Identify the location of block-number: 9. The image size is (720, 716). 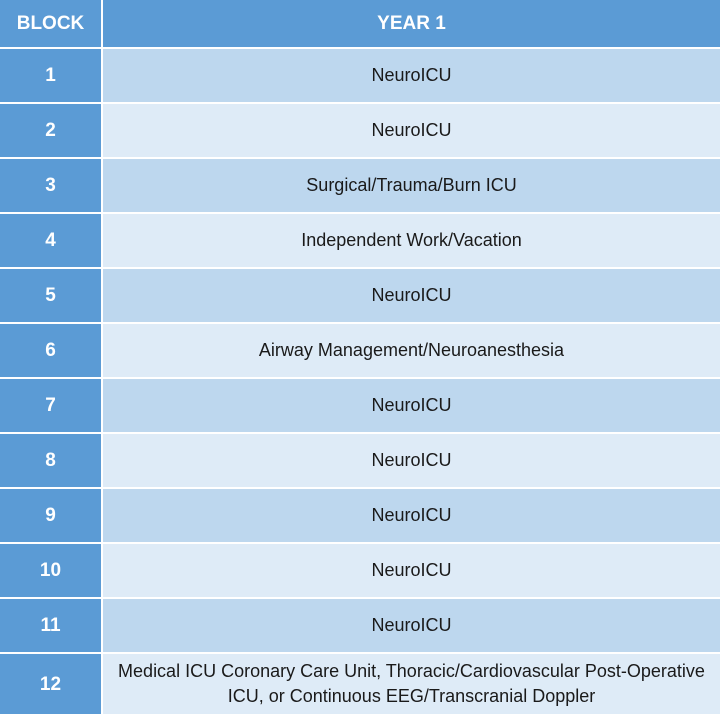
(51, 516).